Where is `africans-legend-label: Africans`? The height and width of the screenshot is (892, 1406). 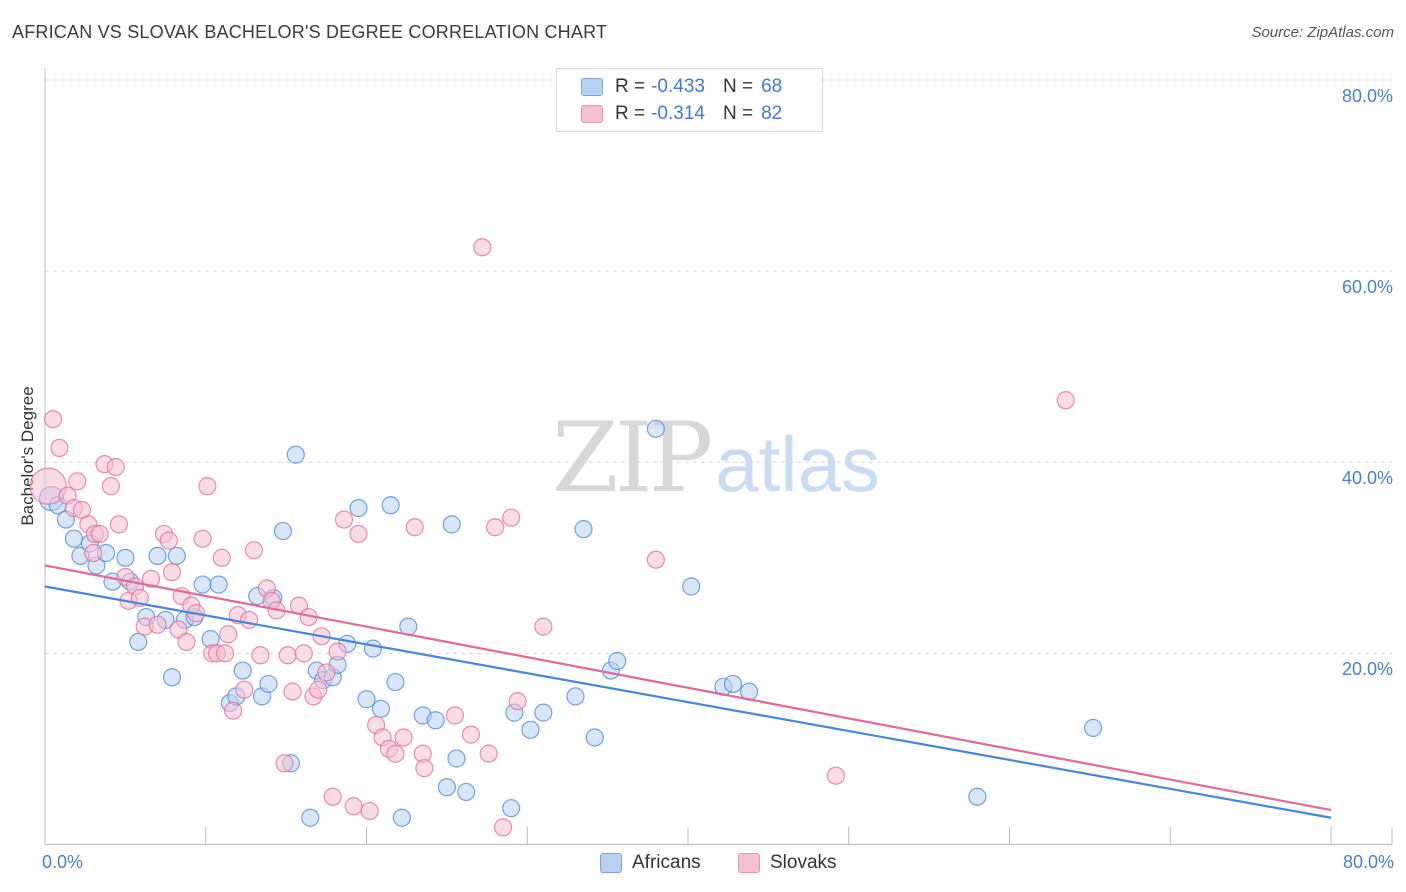 africans-legend-label: Africans is located at coordinates (666, 862).